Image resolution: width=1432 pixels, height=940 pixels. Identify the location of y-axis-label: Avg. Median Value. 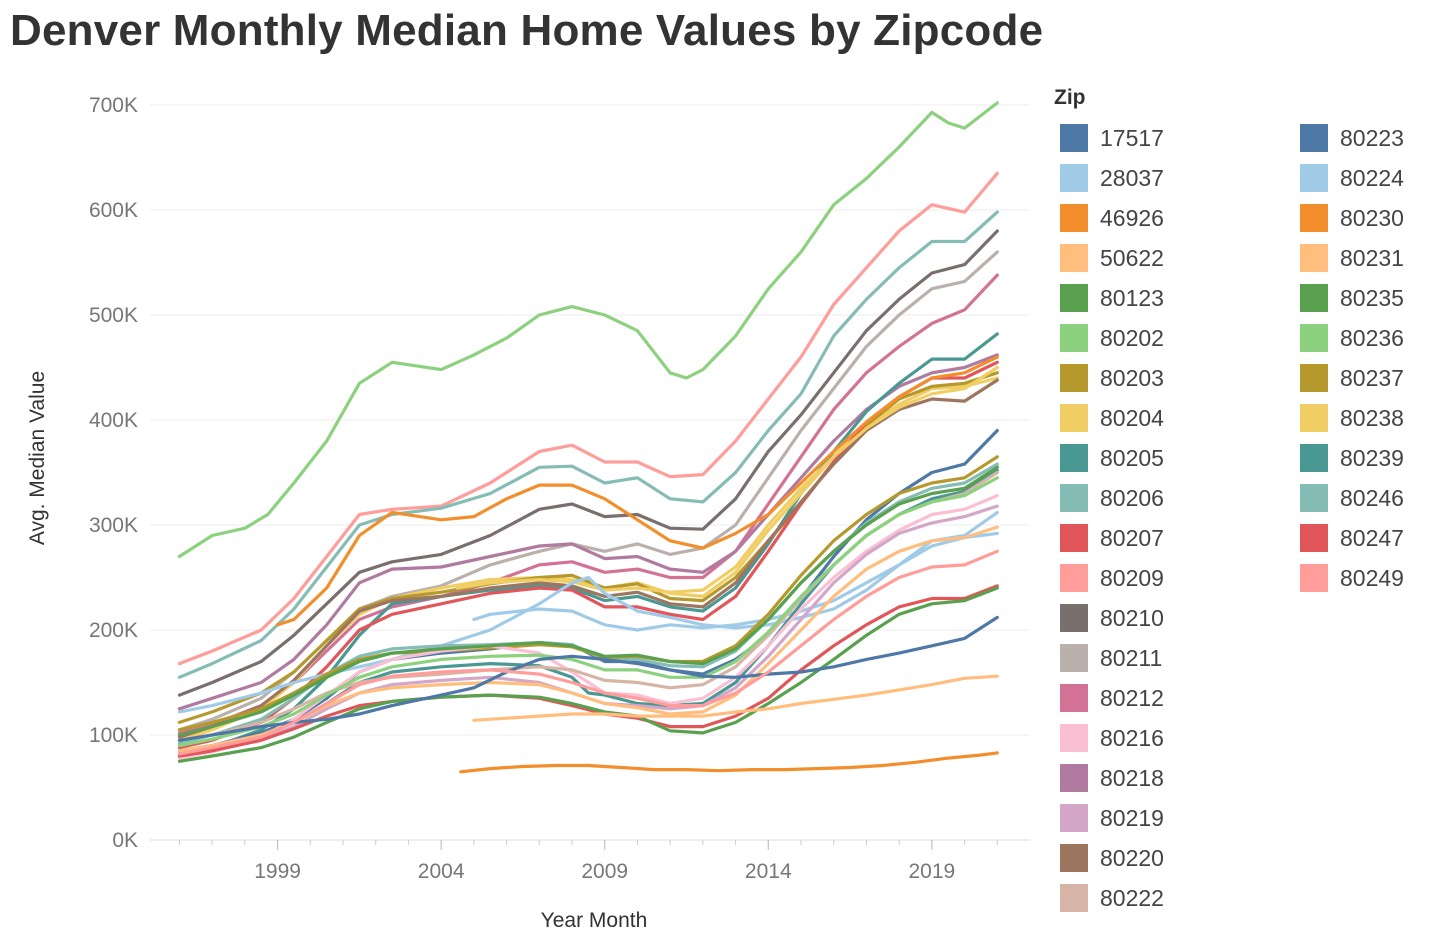
(37, 458).